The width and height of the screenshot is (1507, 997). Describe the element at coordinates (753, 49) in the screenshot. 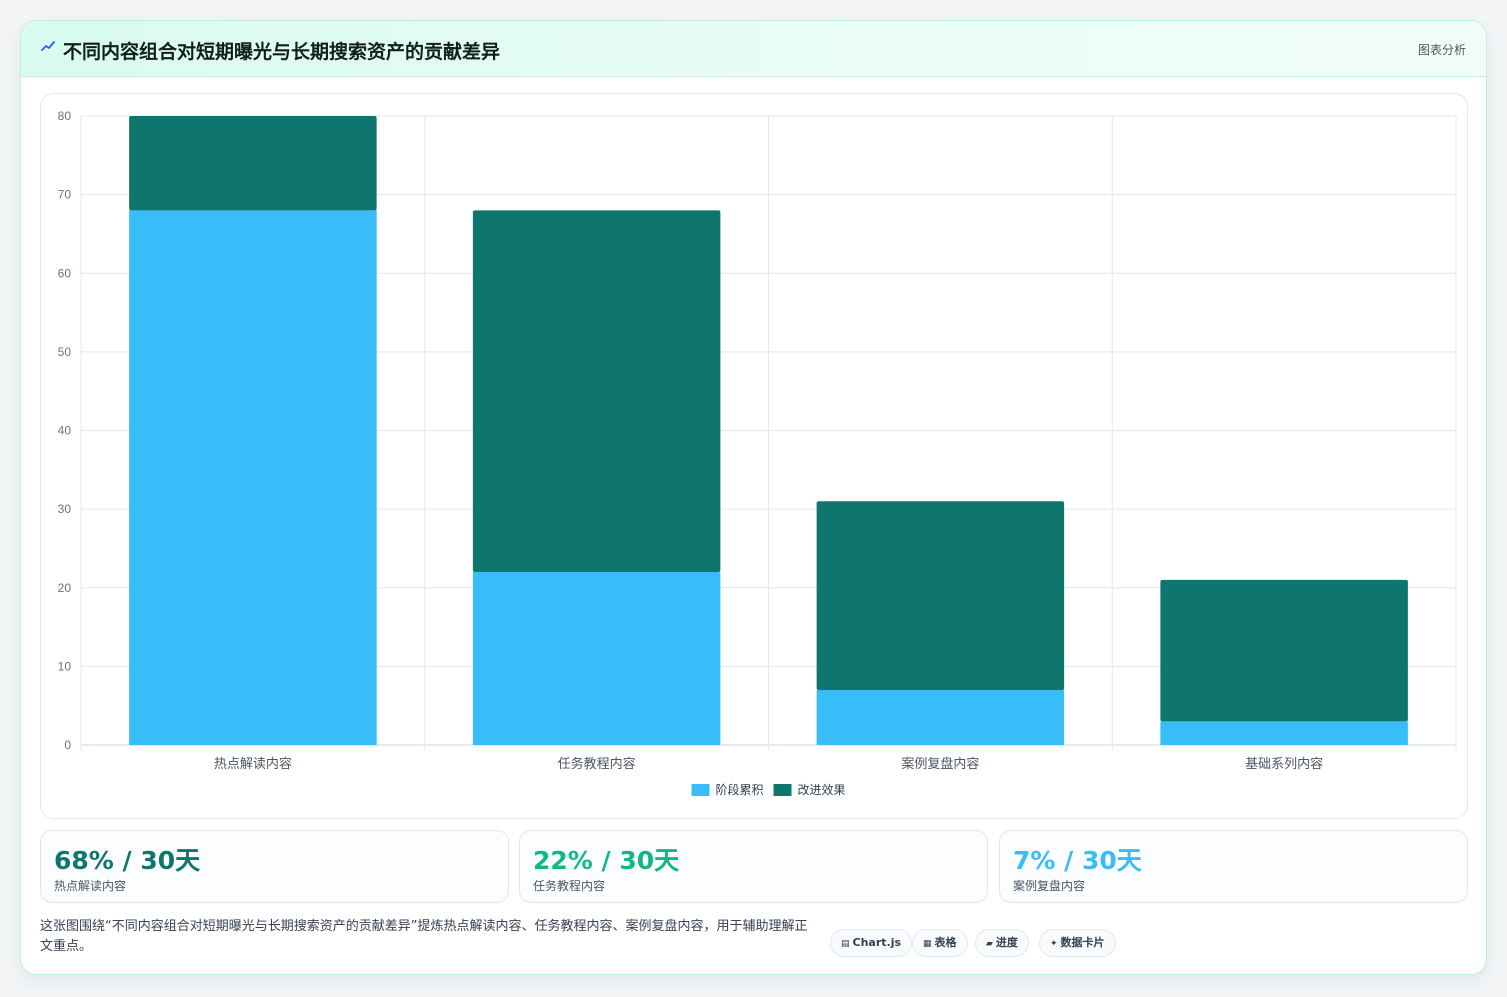

I see `card-header: 不同内容组合对短期曝光与长期搜索资产的贡献差异 图表分析` at that location.